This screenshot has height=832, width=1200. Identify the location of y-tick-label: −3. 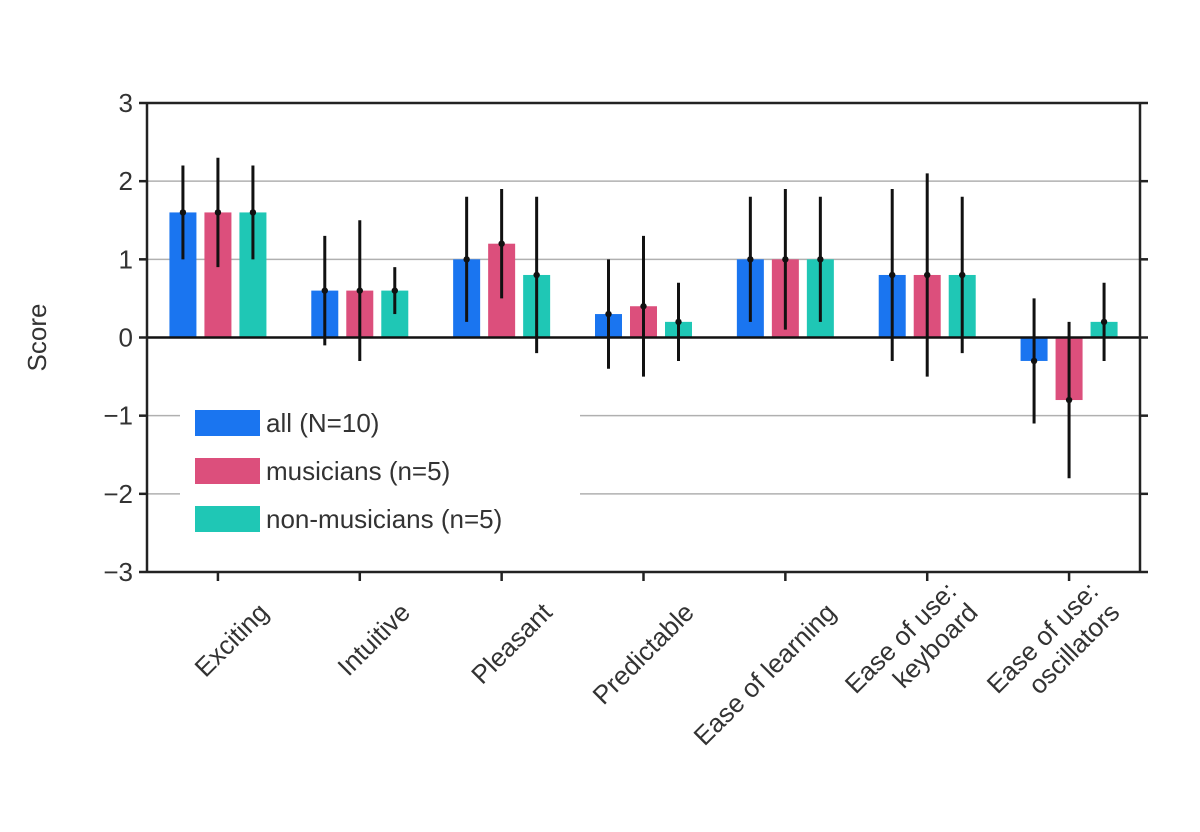
(118, 572).